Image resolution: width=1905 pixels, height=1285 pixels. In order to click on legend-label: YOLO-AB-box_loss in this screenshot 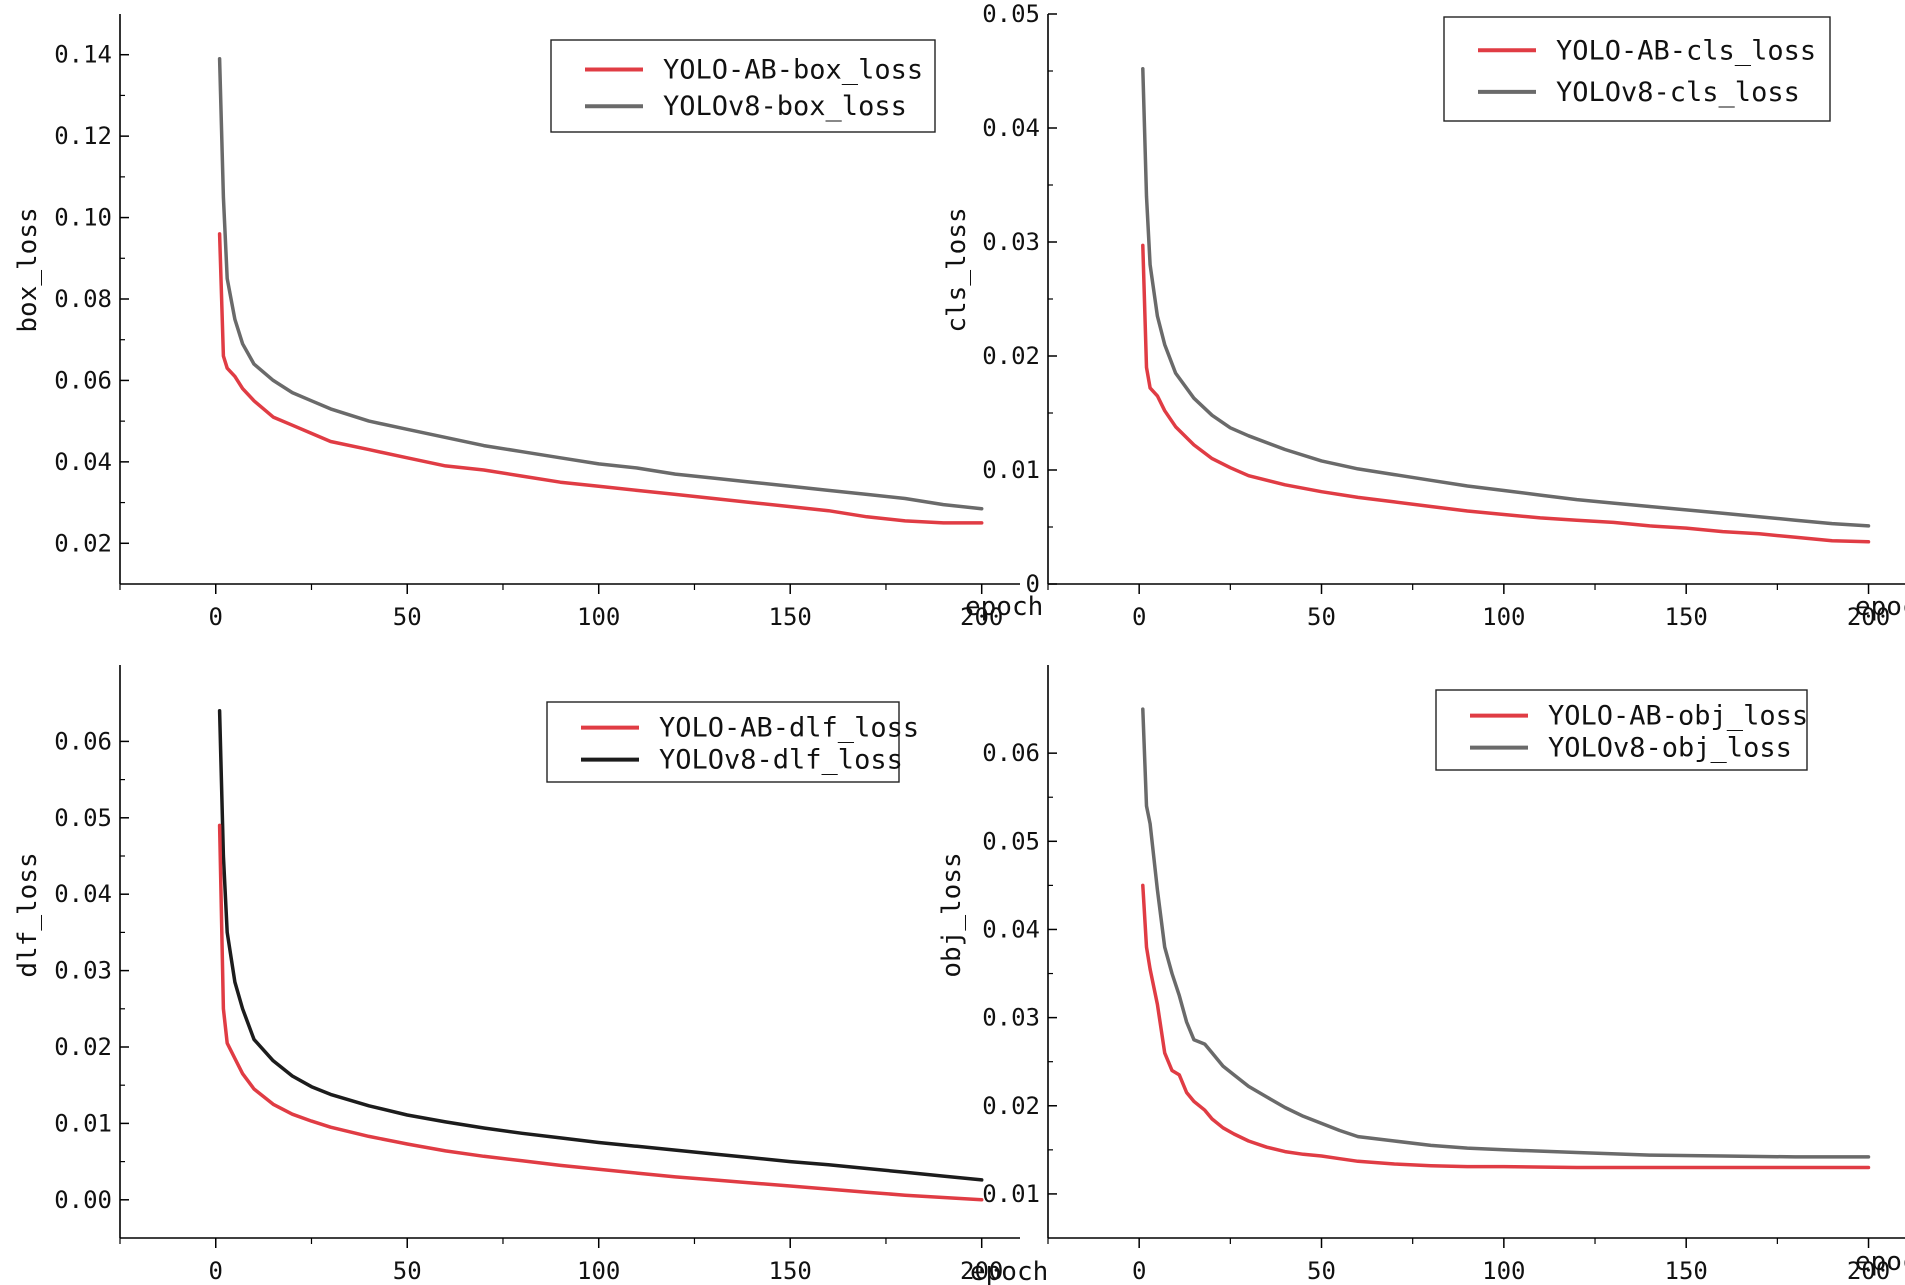, I will do `click(793, 69)`.